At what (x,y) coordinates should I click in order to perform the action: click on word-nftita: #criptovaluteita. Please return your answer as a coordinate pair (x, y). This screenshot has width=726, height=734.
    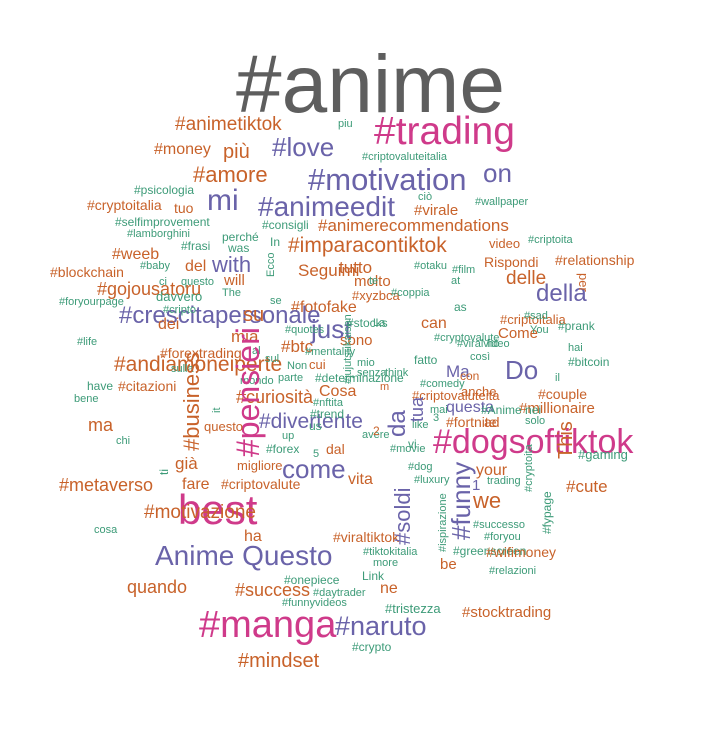
    Looking at the image, I should click on (456, 395).